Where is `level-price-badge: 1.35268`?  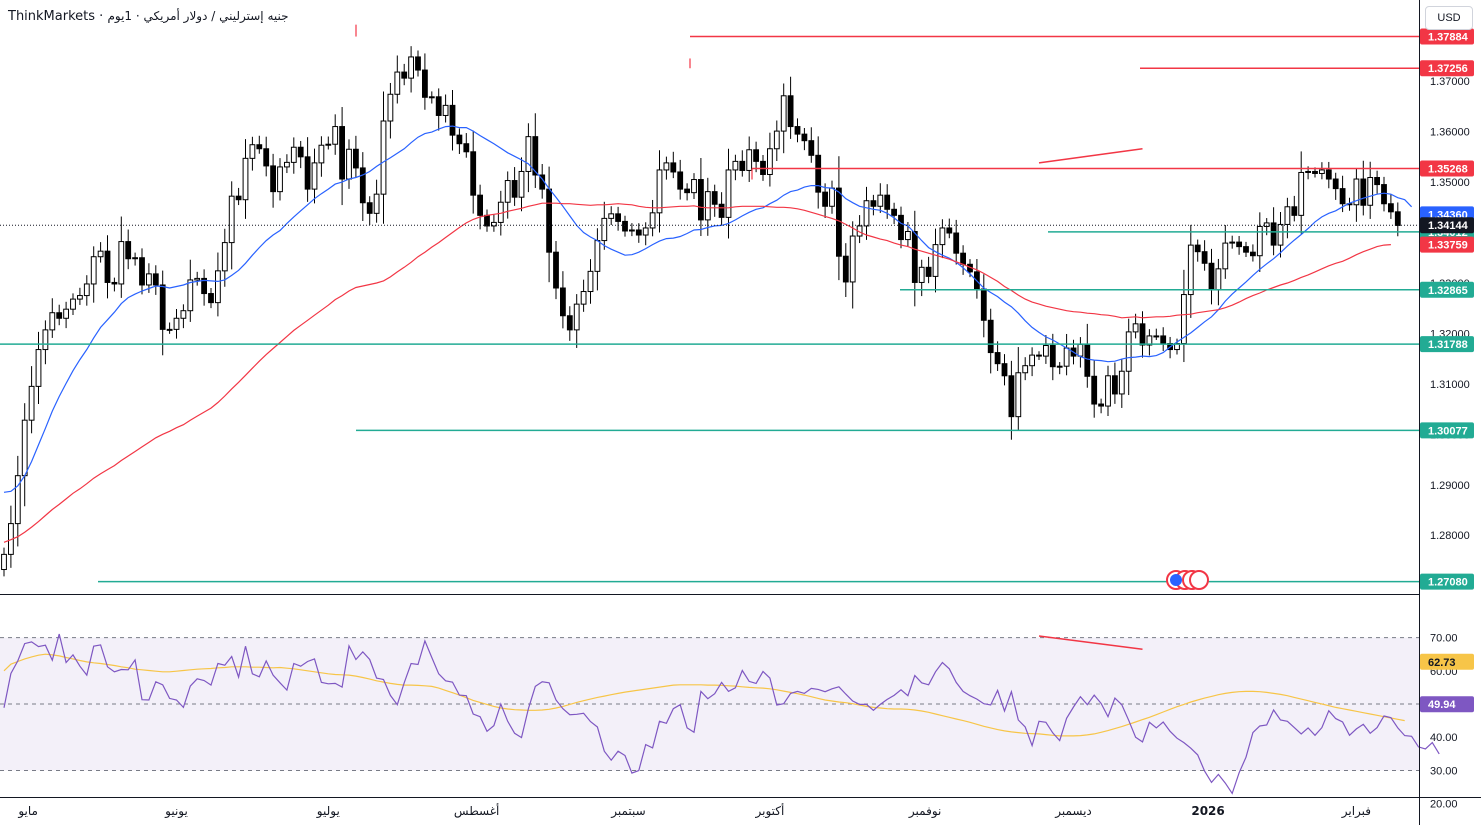
level-price-badge: 1.35268 is located at coordinates (1448, 170).